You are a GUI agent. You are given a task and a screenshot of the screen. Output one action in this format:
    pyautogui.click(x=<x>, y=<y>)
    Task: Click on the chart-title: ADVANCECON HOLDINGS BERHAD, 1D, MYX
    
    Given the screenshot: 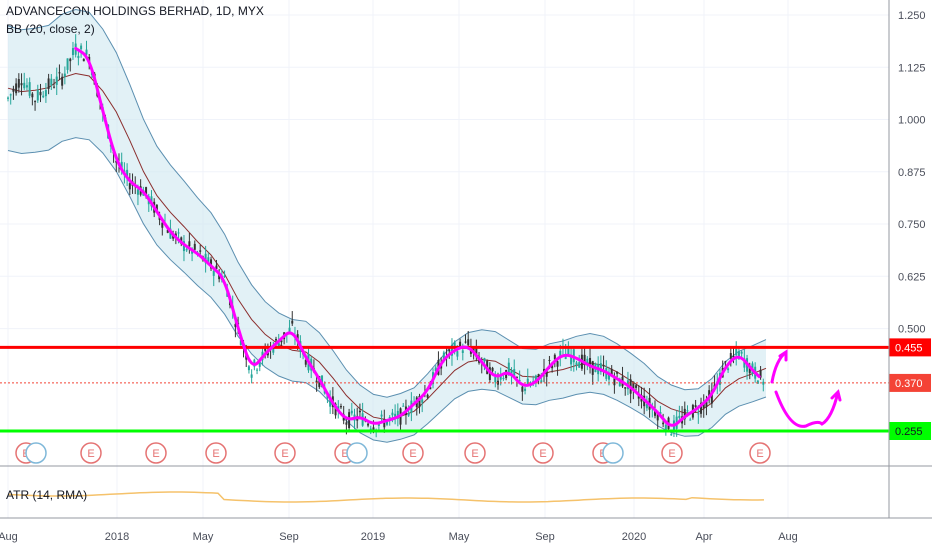 What is the action you would take?
    pyautogui.click(x=135, y=11)
    